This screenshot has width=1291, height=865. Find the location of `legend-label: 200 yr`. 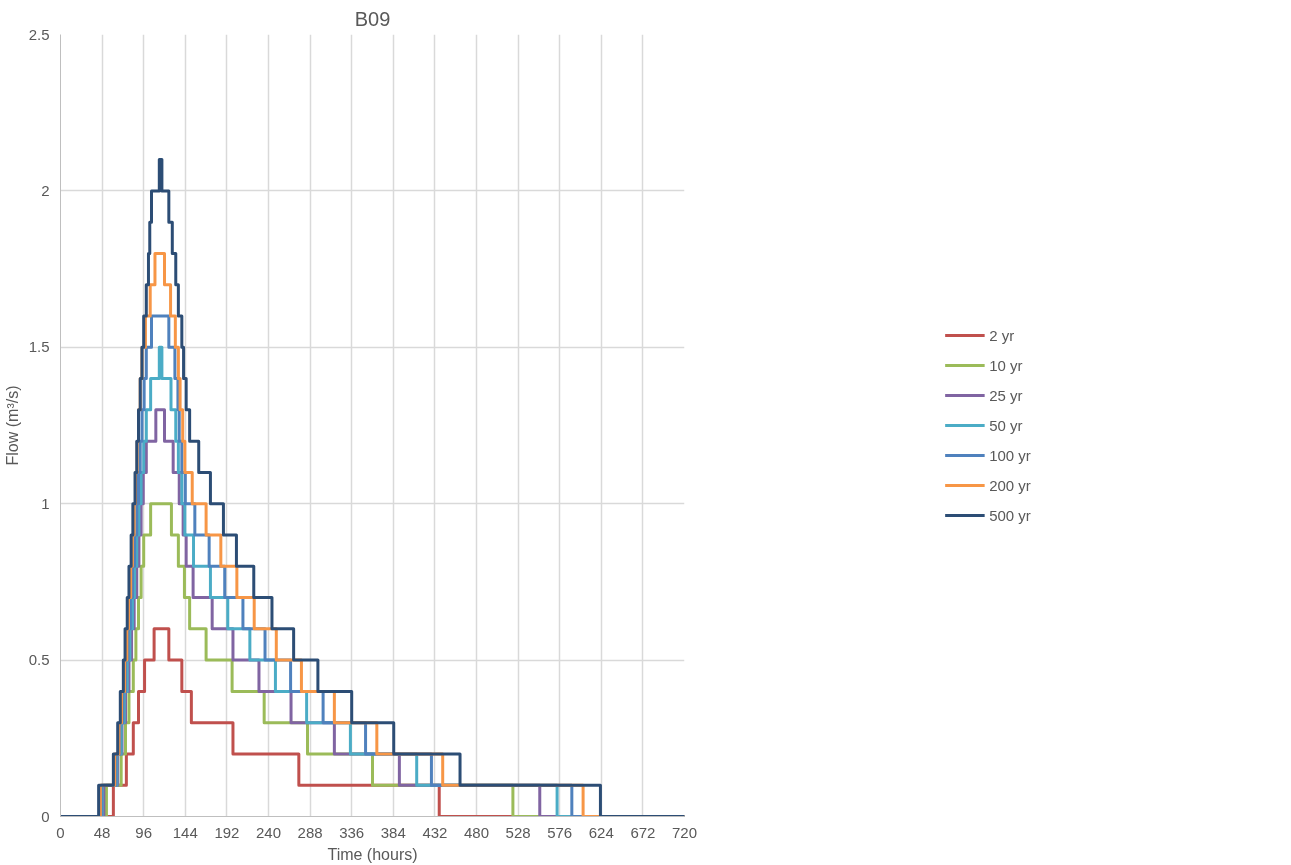

legend-label: 200 yr is located at coordinates (1010, 485).